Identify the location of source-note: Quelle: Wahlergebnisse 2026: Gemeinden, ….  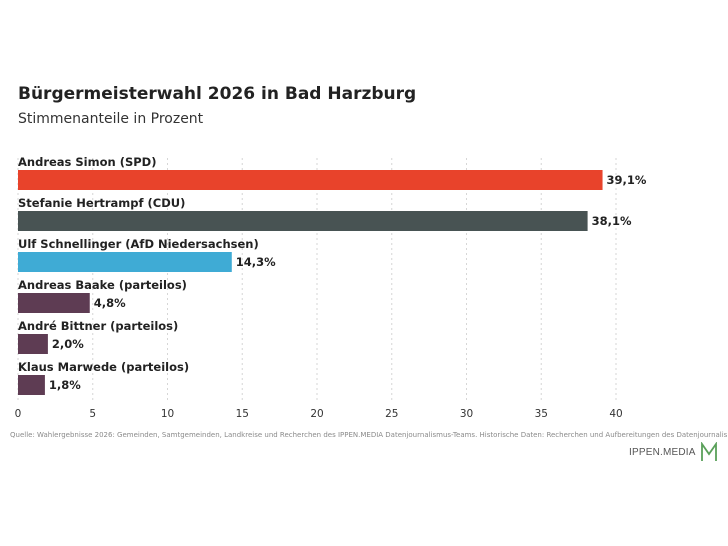
(369, 435).